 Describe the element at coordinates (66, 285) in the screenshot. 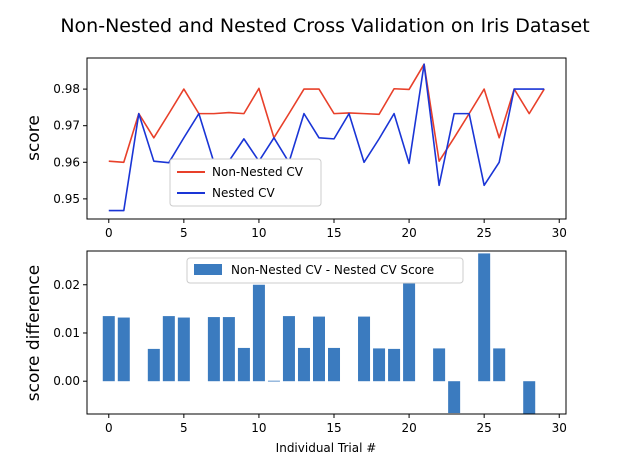

I see `bottom-y-tick-label: 0.02` at that location.